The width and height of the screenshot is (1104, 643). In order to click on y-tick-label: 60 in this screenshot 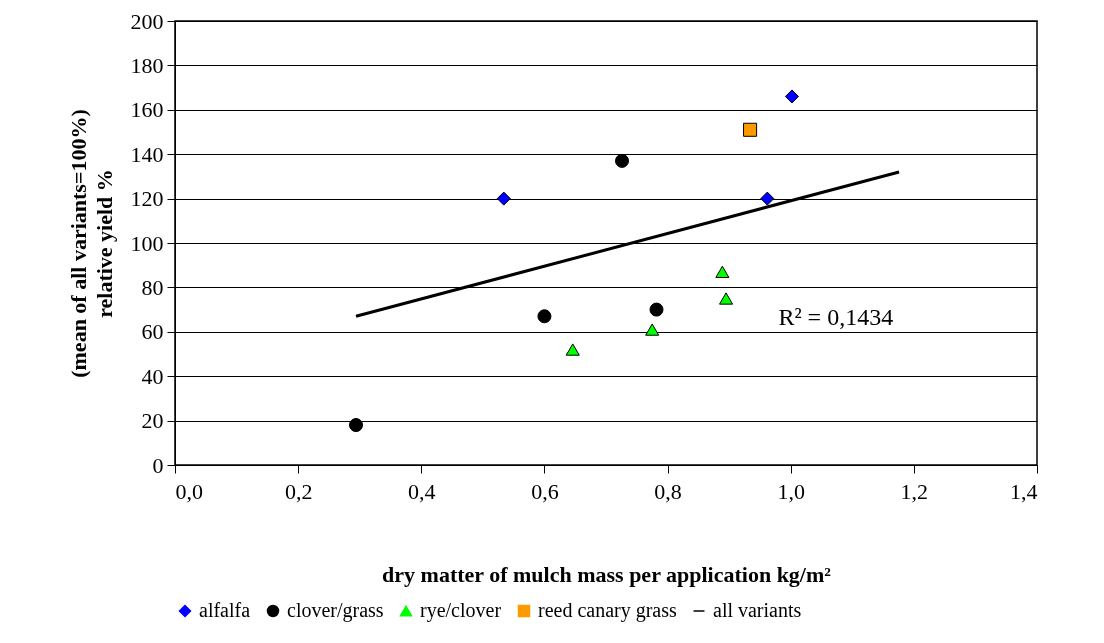, I will do `click(152, 332)`.